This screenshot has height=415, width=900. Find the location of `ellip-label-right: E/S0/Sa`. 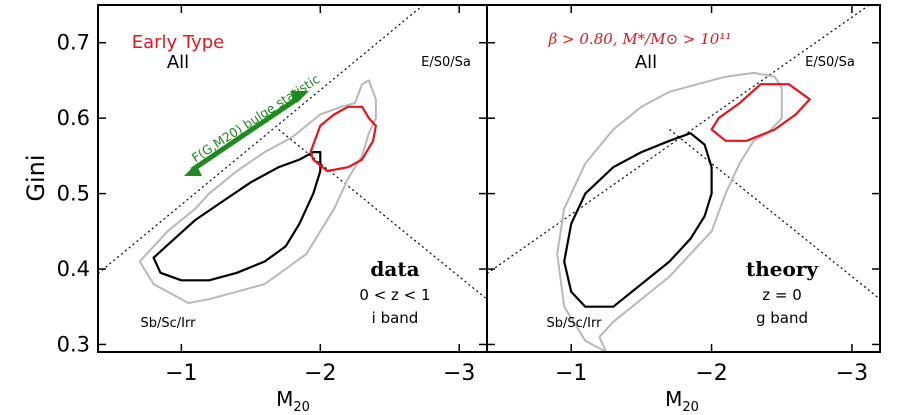

ellip-label-right: E/S0/Sa is located at coordinates (830, 62).